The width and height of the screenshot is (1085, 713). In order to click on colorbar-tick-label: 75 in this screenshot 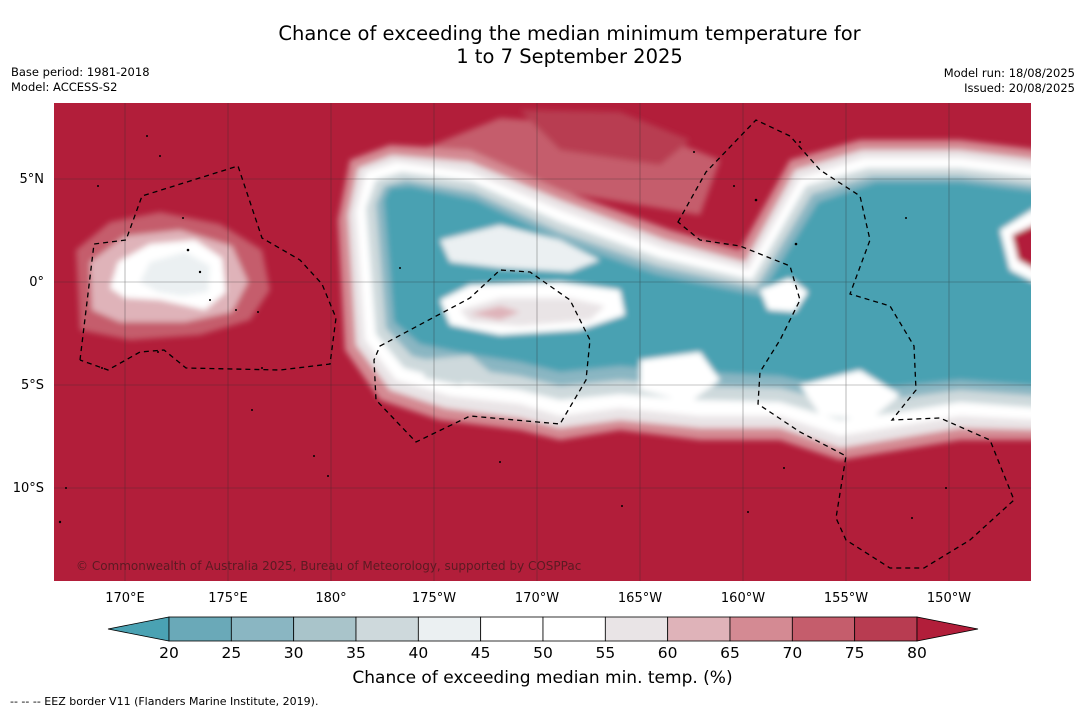, I will do `click(855, 653)`.